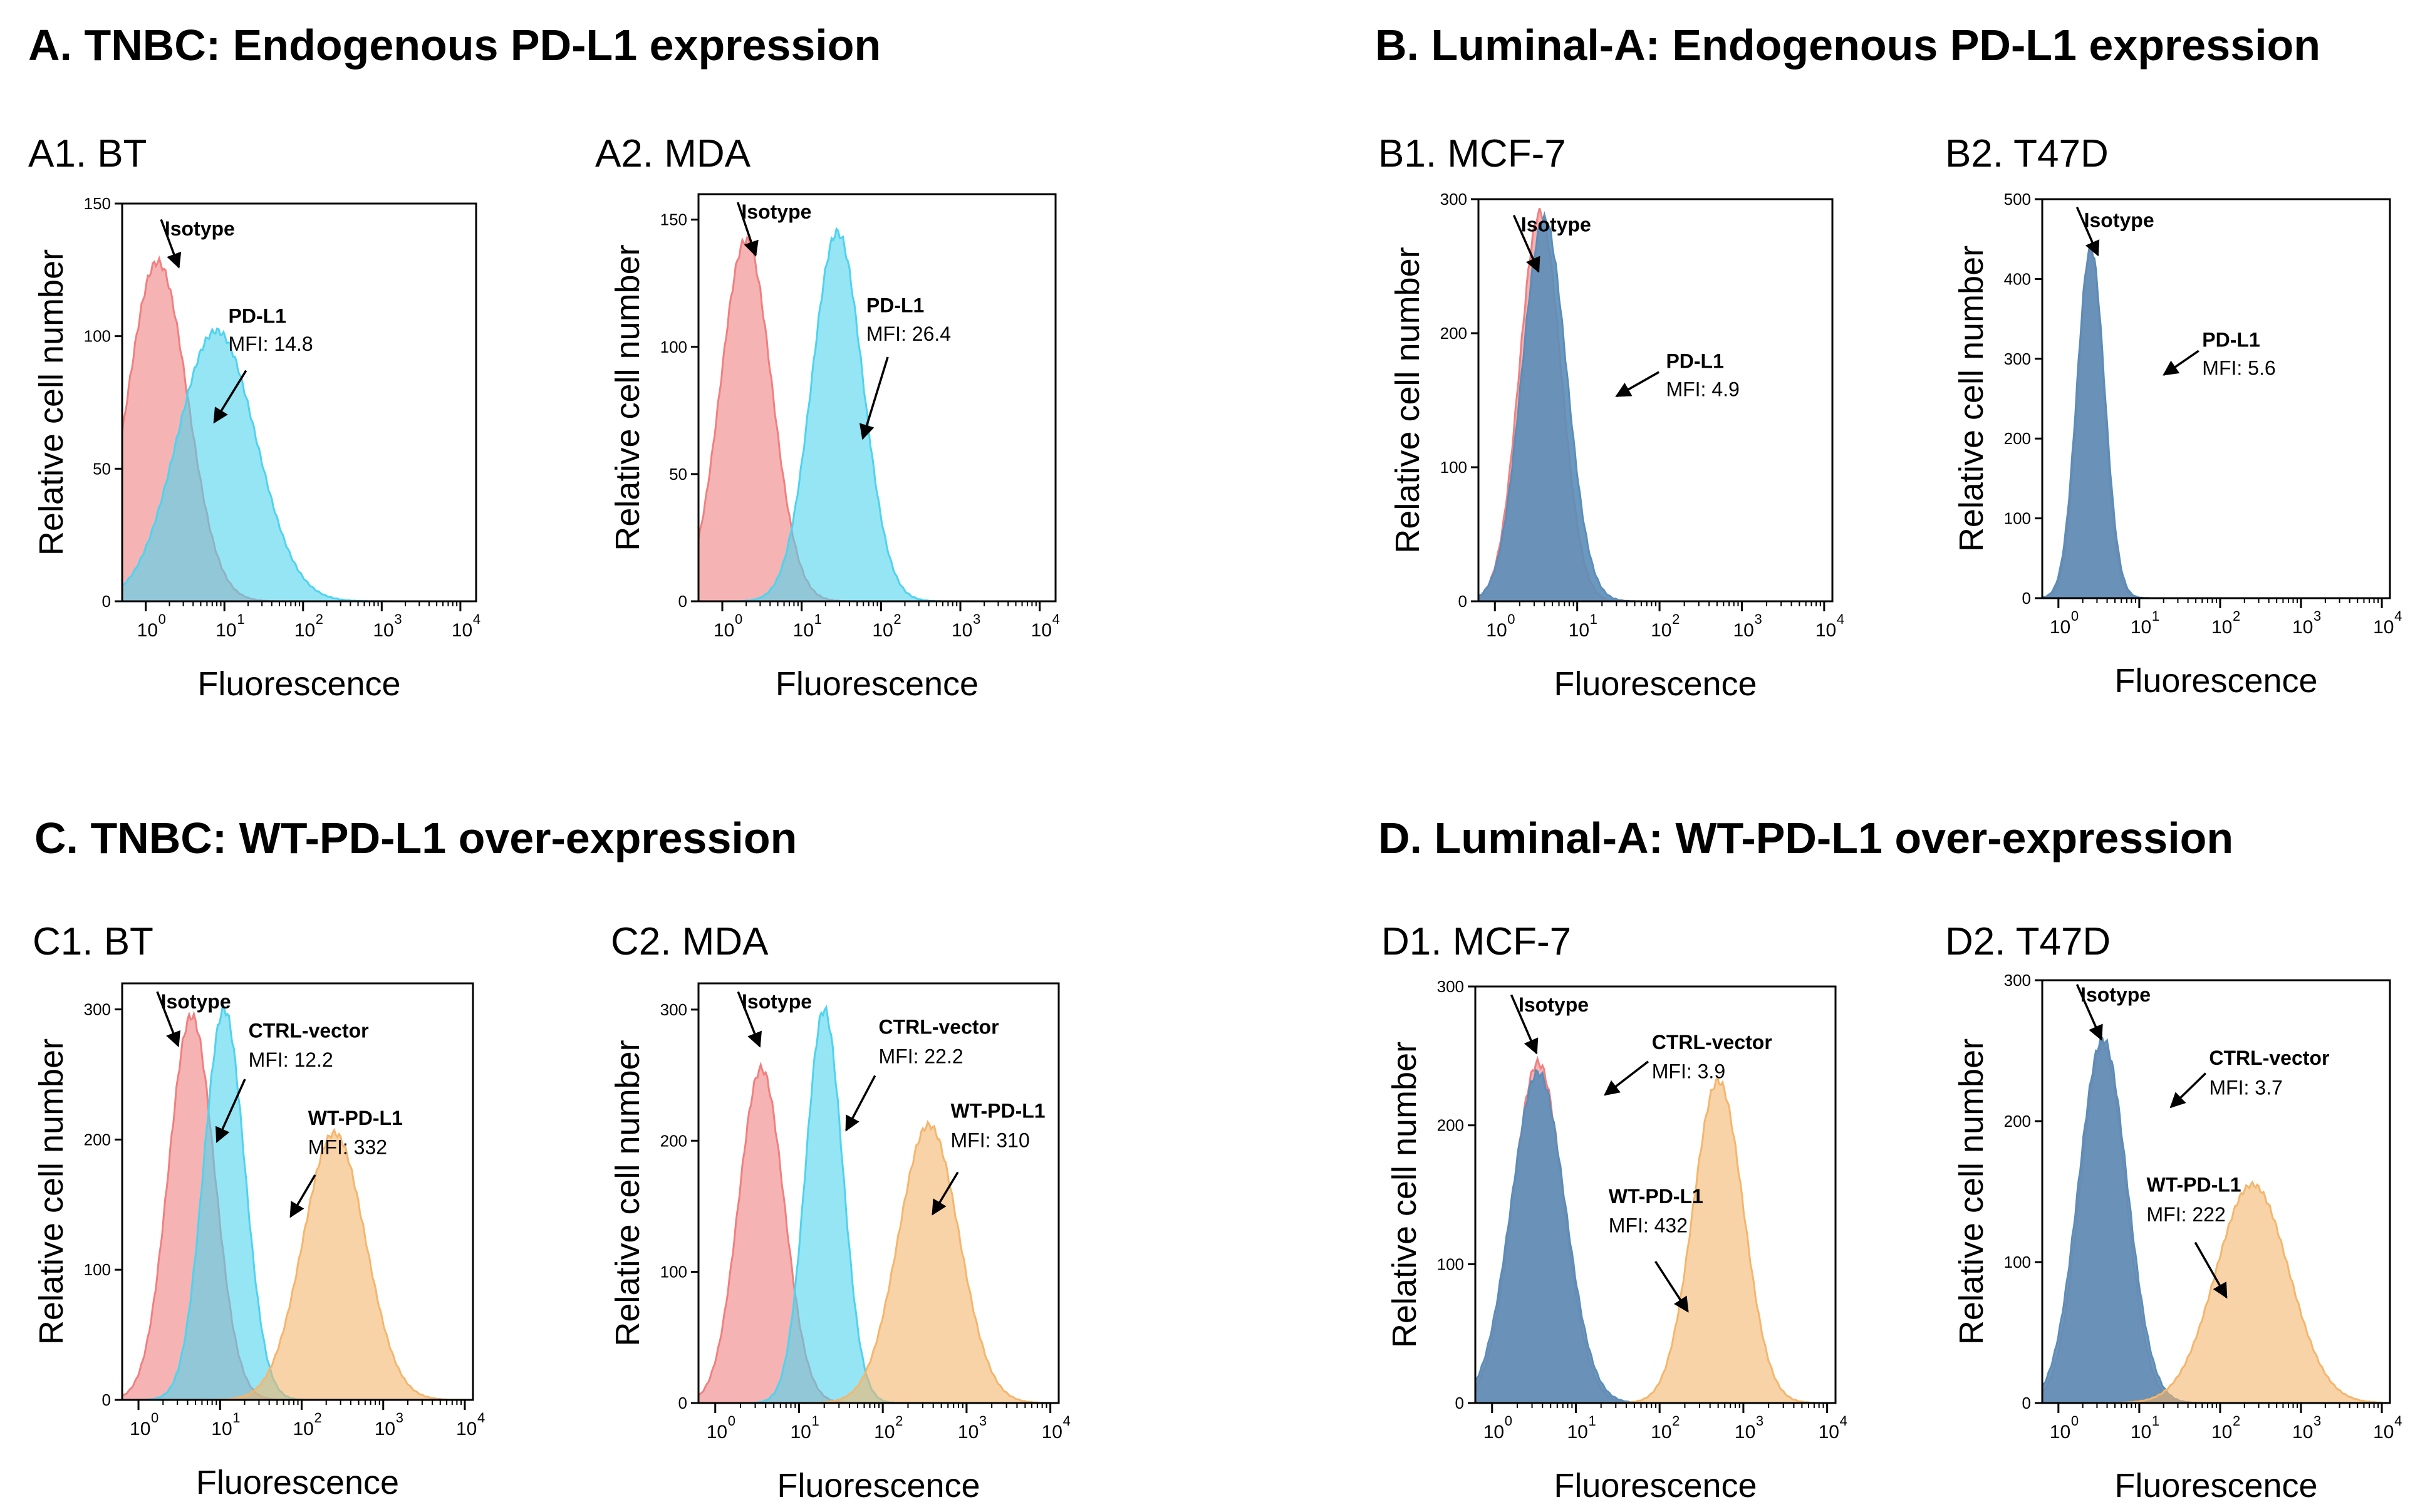 This screenshot has width=2420, height=1512. Describe the element at coordinates (1655, 406) in the screenshot. I see `histogram-pd-l1` at that location.